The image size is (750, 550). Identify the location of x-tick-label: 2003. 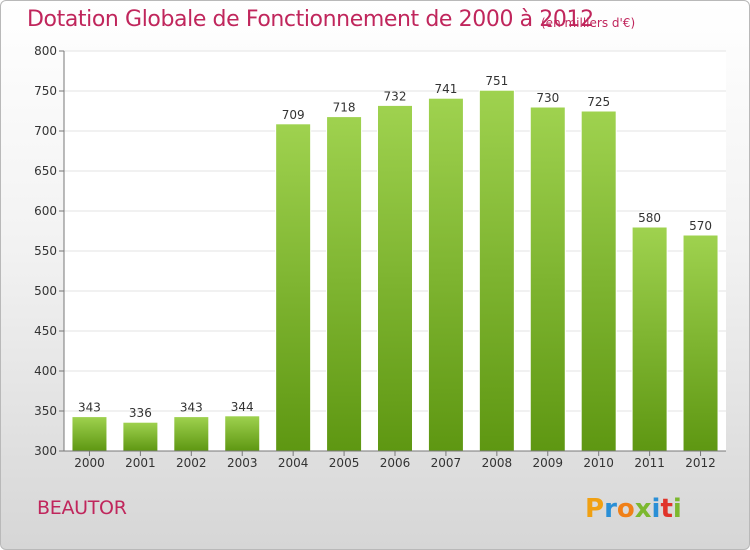
(242, 463).